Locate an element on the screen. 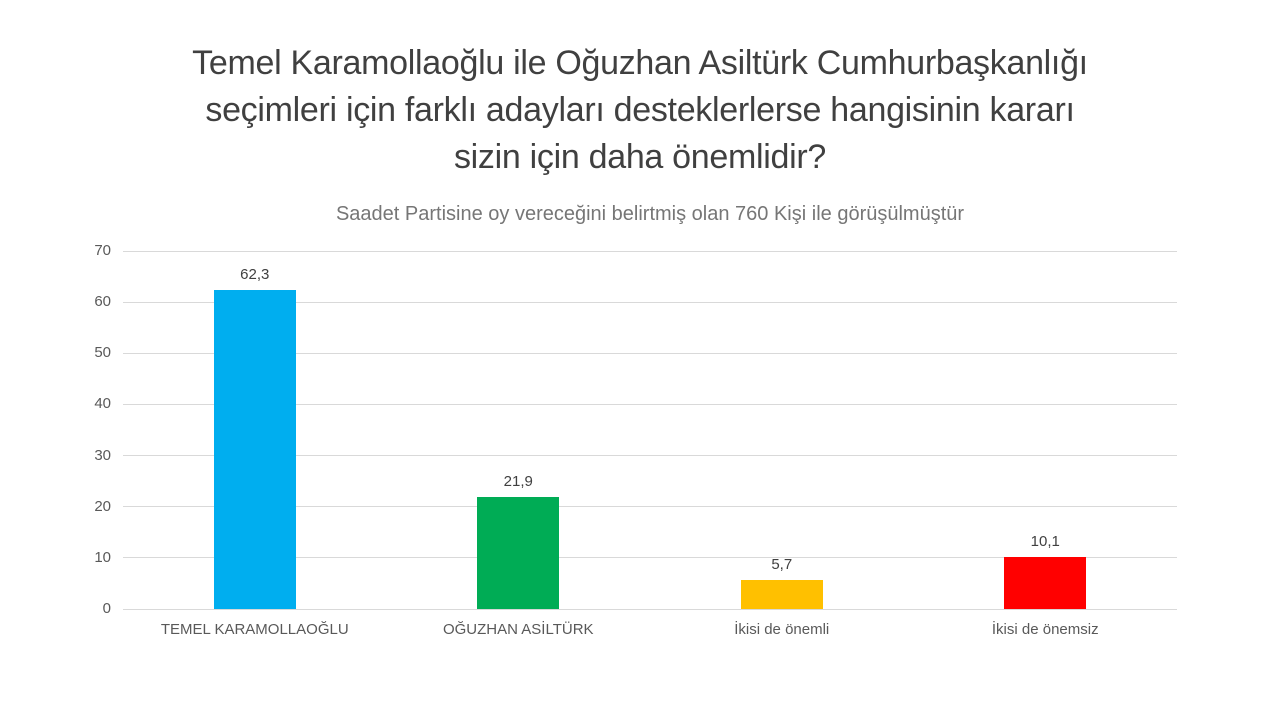 The width and height of the screenshot is (1280, 720). bar-value-label: 62,3 is located at coordinates (255, 275).